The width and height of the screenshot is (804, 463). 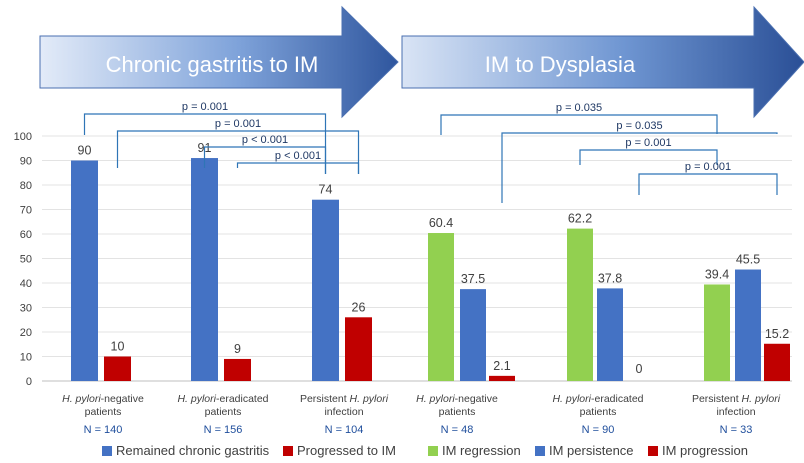 I want to click on sample-size-label: N = 48, so click(x=457, y=430).